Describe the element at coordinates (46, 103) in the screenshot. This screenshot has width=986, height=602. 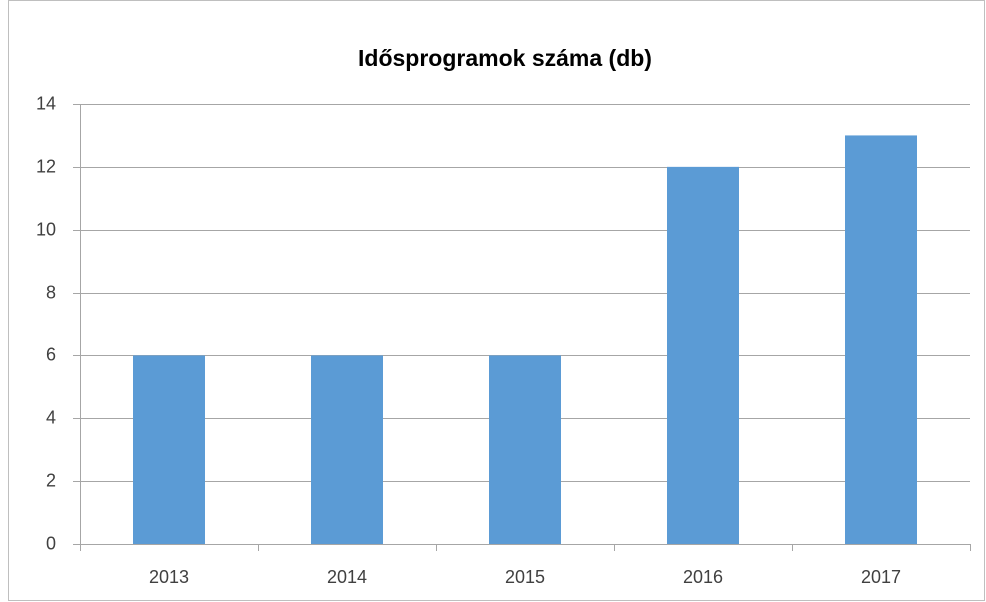
I see `y-tick-label: 14` at that location.